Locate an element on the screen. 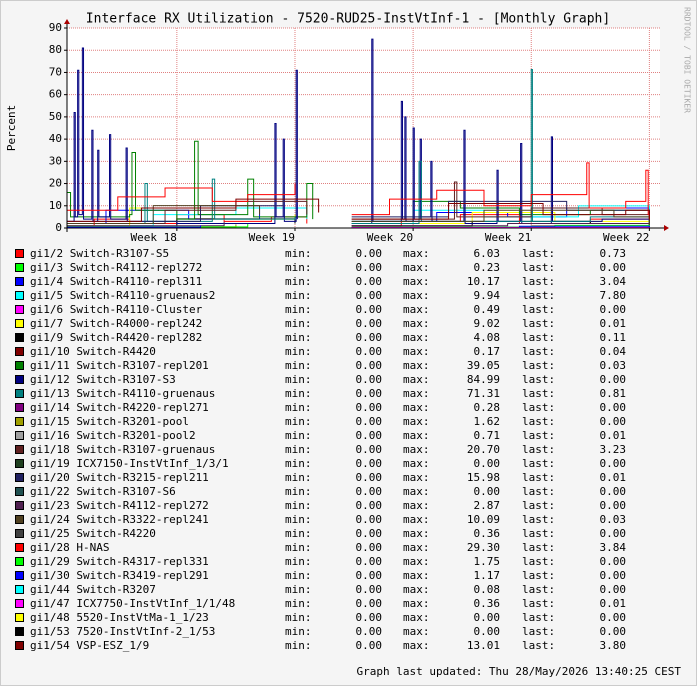 Image resolution: width=697 pixels, height=686 pixels. y-tick-label: 40 is located at coordinates (55, 138).